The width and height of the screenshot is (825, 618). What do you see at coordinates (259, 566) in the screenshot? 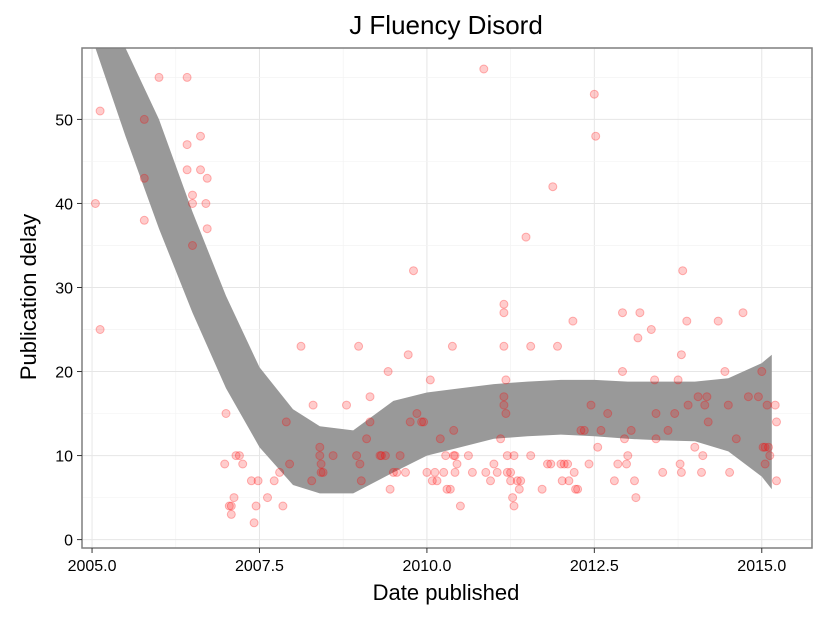
I see `x-tick-label: 2007.5` at bounding box center [259, 566].